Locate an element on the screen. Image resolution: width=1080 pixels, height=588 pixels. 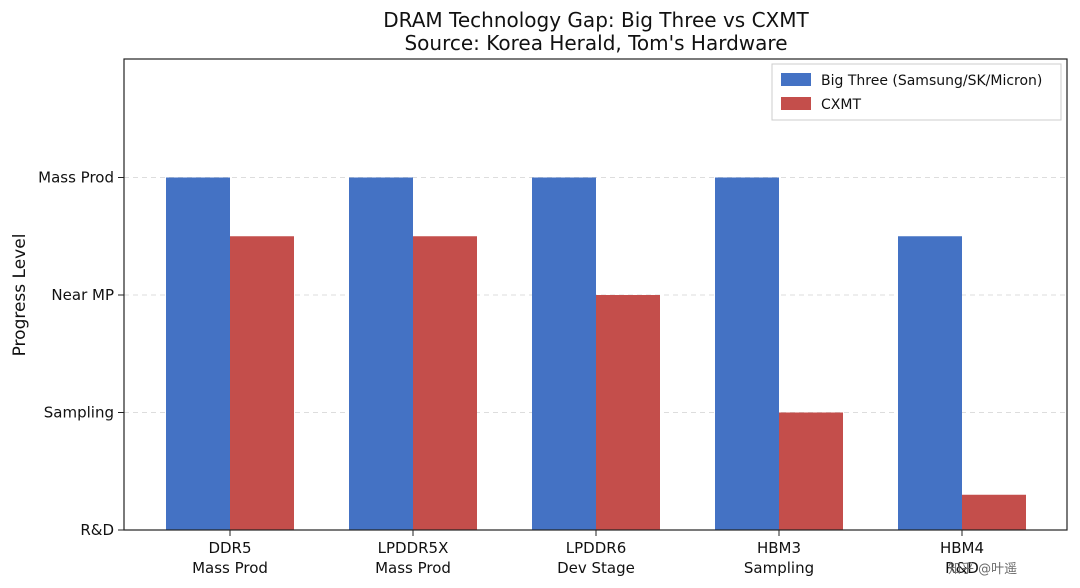
x-tick-label: LPDDR6 is located at coordinates (596, 548).